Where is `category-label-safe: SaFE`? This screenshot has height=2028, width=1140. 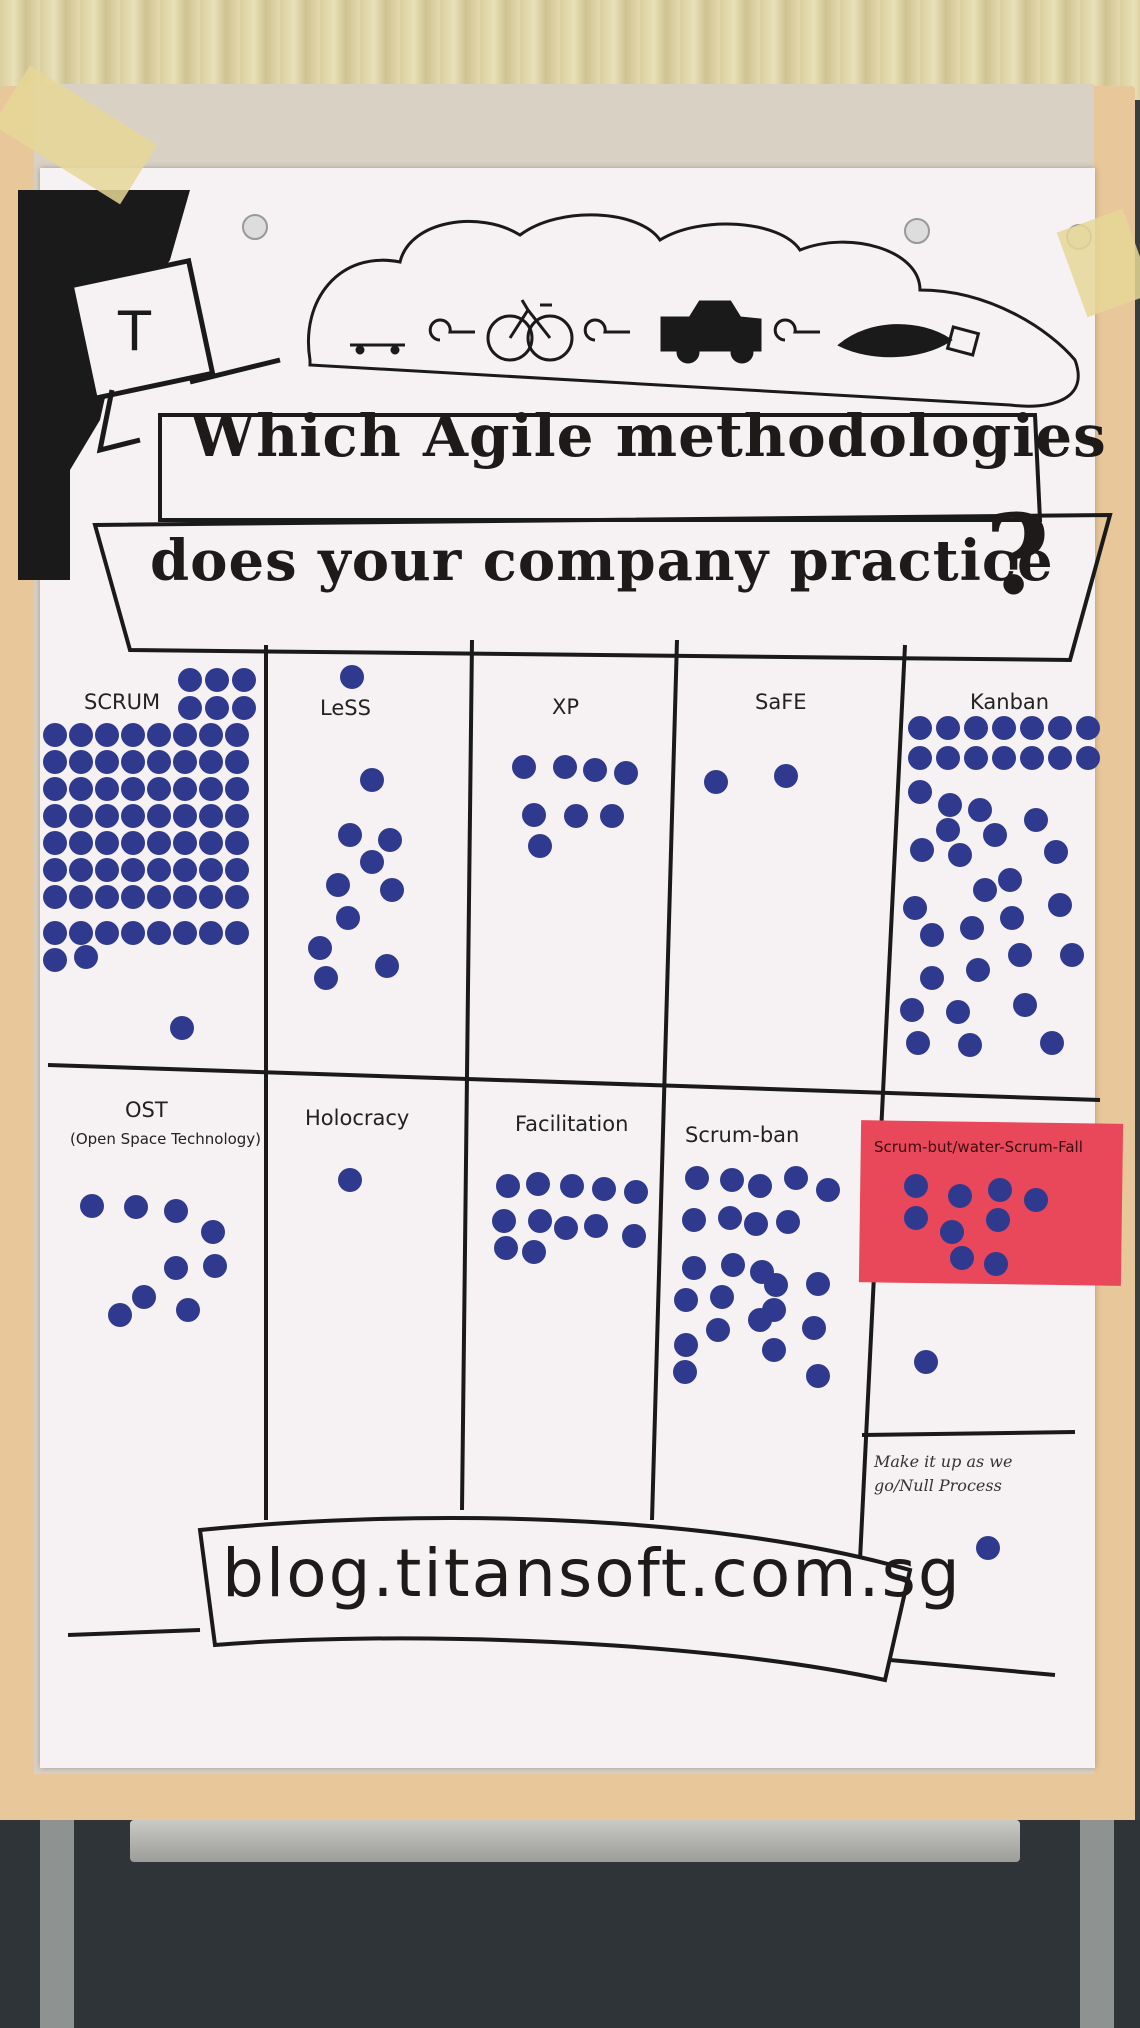 category-label-safe: SaFE is located at coordinates (781, 702).